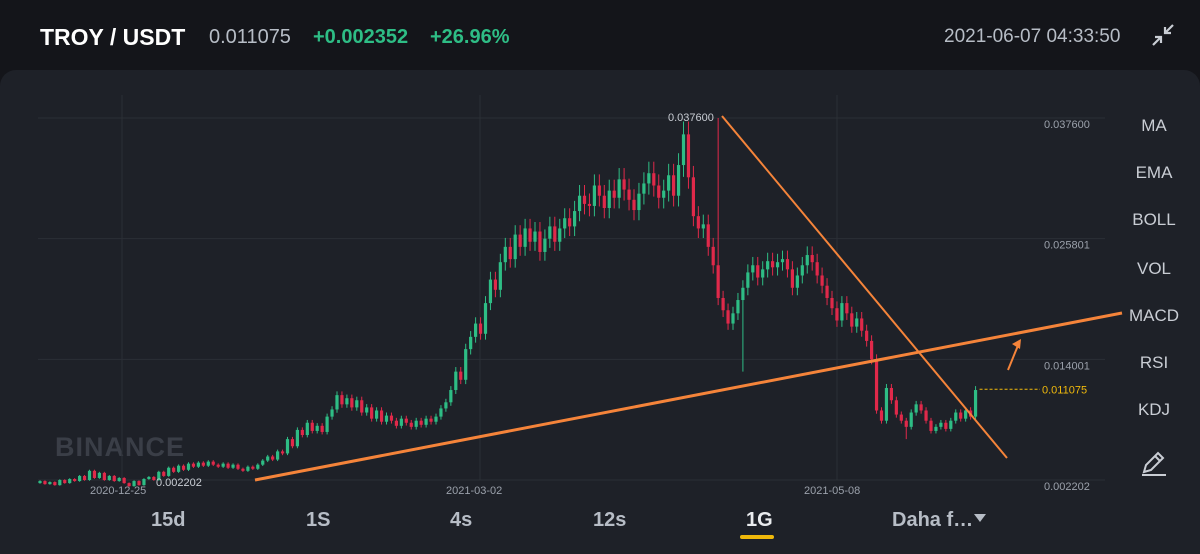 The width and height of the screenshot is (1200, 554). What do you see at coordinates (1067, 125) in the screenshot?
I see `y-tick-label: 0.037600` at bounding box center [1067, 125].